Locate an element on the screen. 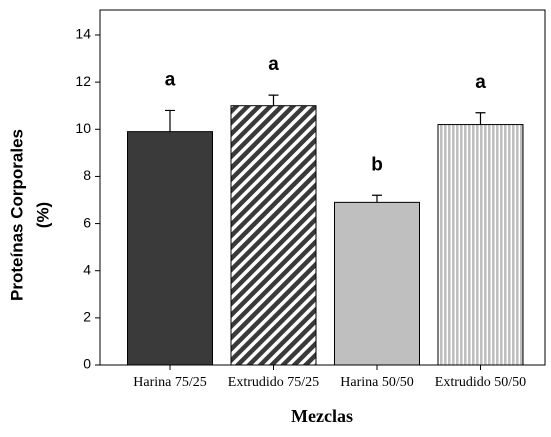 The width and height of the screenshot is (551, 437). y-tick-label: 2 is located at coordinates (87, 317).